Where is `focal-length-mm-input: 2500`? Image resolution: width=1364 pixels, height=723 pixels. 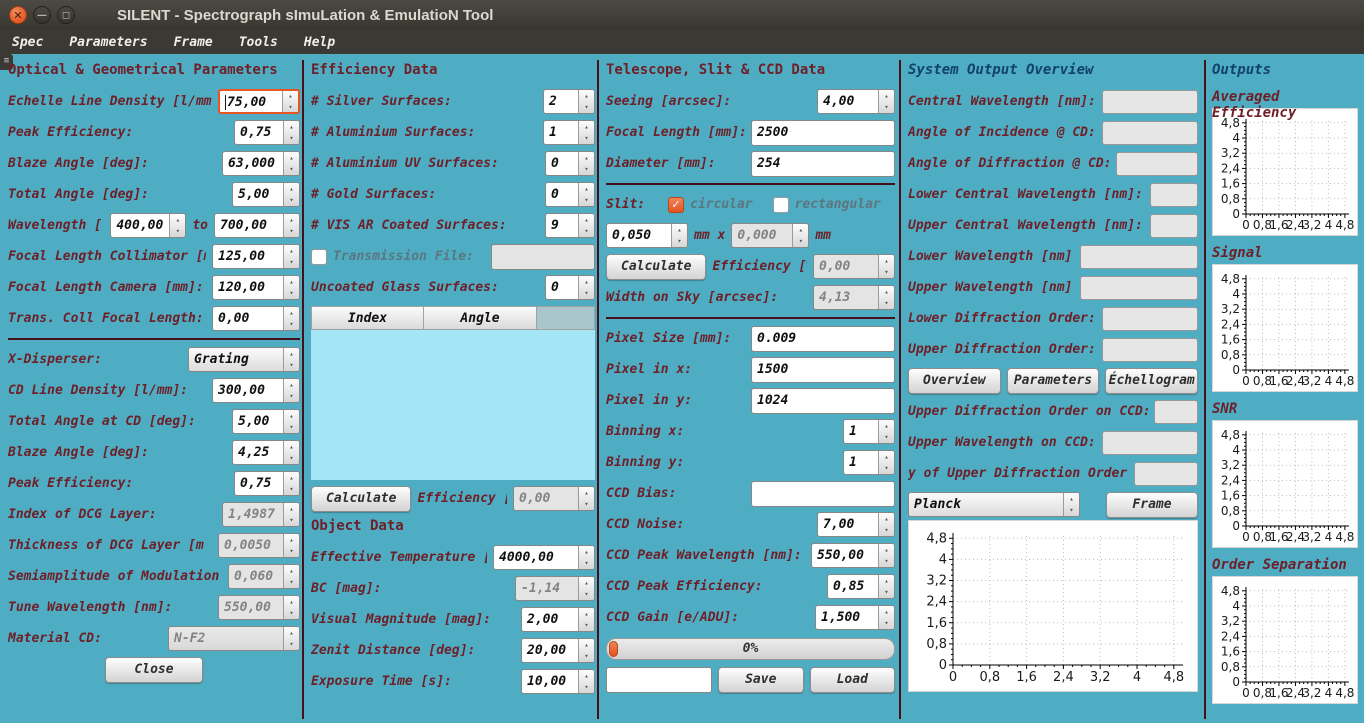 focal-length-mm-input: 2500 is located at coordinates (823, 132).